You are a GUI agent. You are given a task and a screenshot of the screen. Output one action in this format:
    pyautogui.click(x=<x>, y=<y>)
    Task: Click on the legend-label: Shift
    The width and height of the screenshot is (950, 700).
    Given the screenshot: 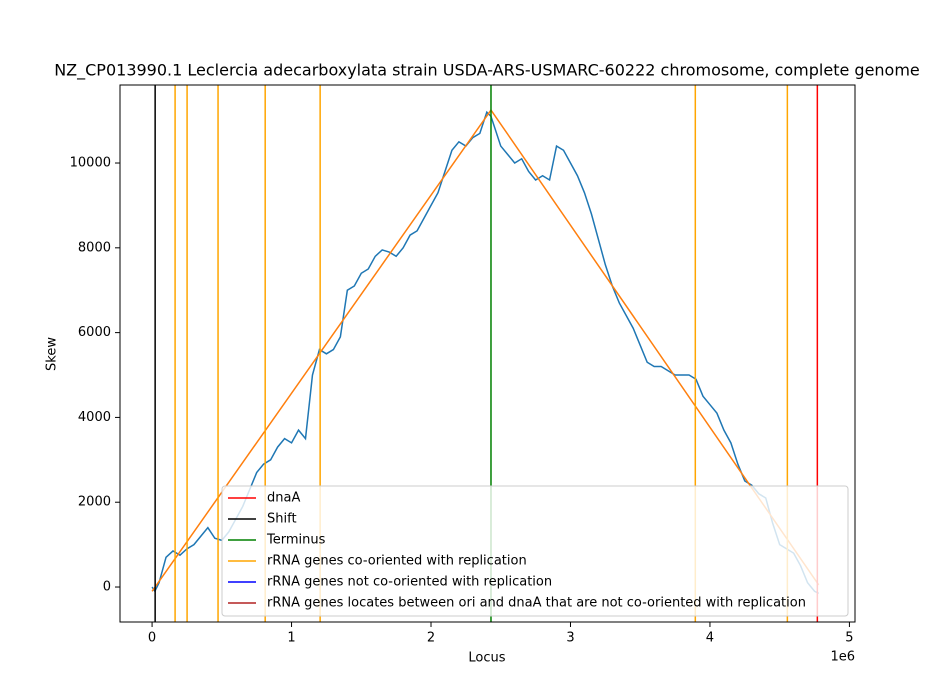 What is the action you would take?
    pyautogui.click(x=282, y=519)
    